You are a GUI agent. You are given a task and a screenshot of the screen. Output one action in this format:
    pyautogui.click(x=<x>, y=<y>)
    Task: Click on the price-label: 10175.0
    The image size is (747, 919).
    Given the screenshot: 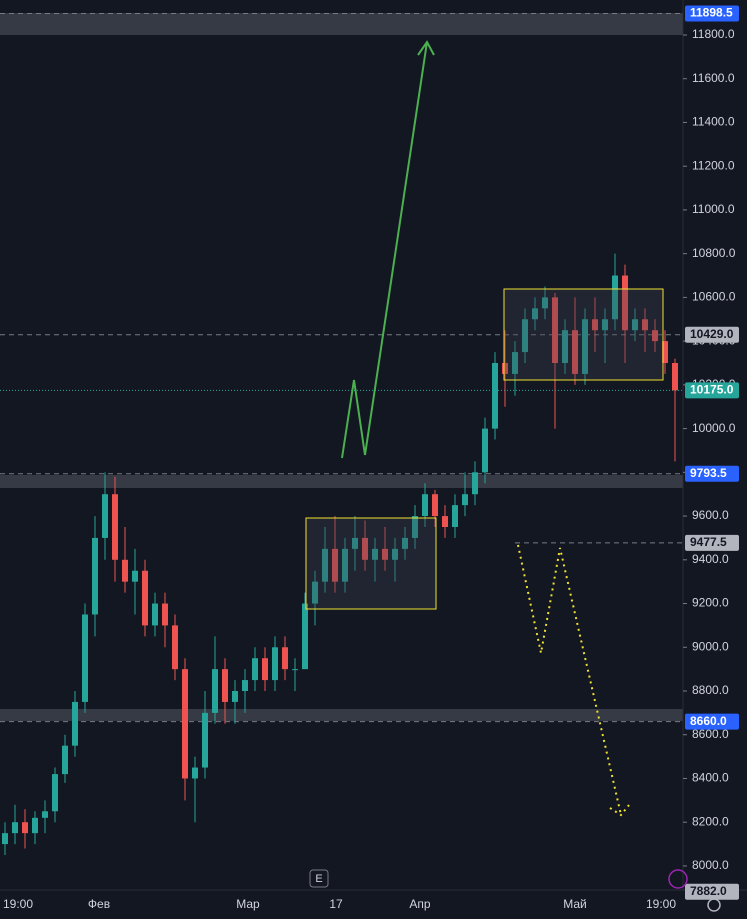 What is the action you would take?
    pyautogui.click(x=712, y=390)
    